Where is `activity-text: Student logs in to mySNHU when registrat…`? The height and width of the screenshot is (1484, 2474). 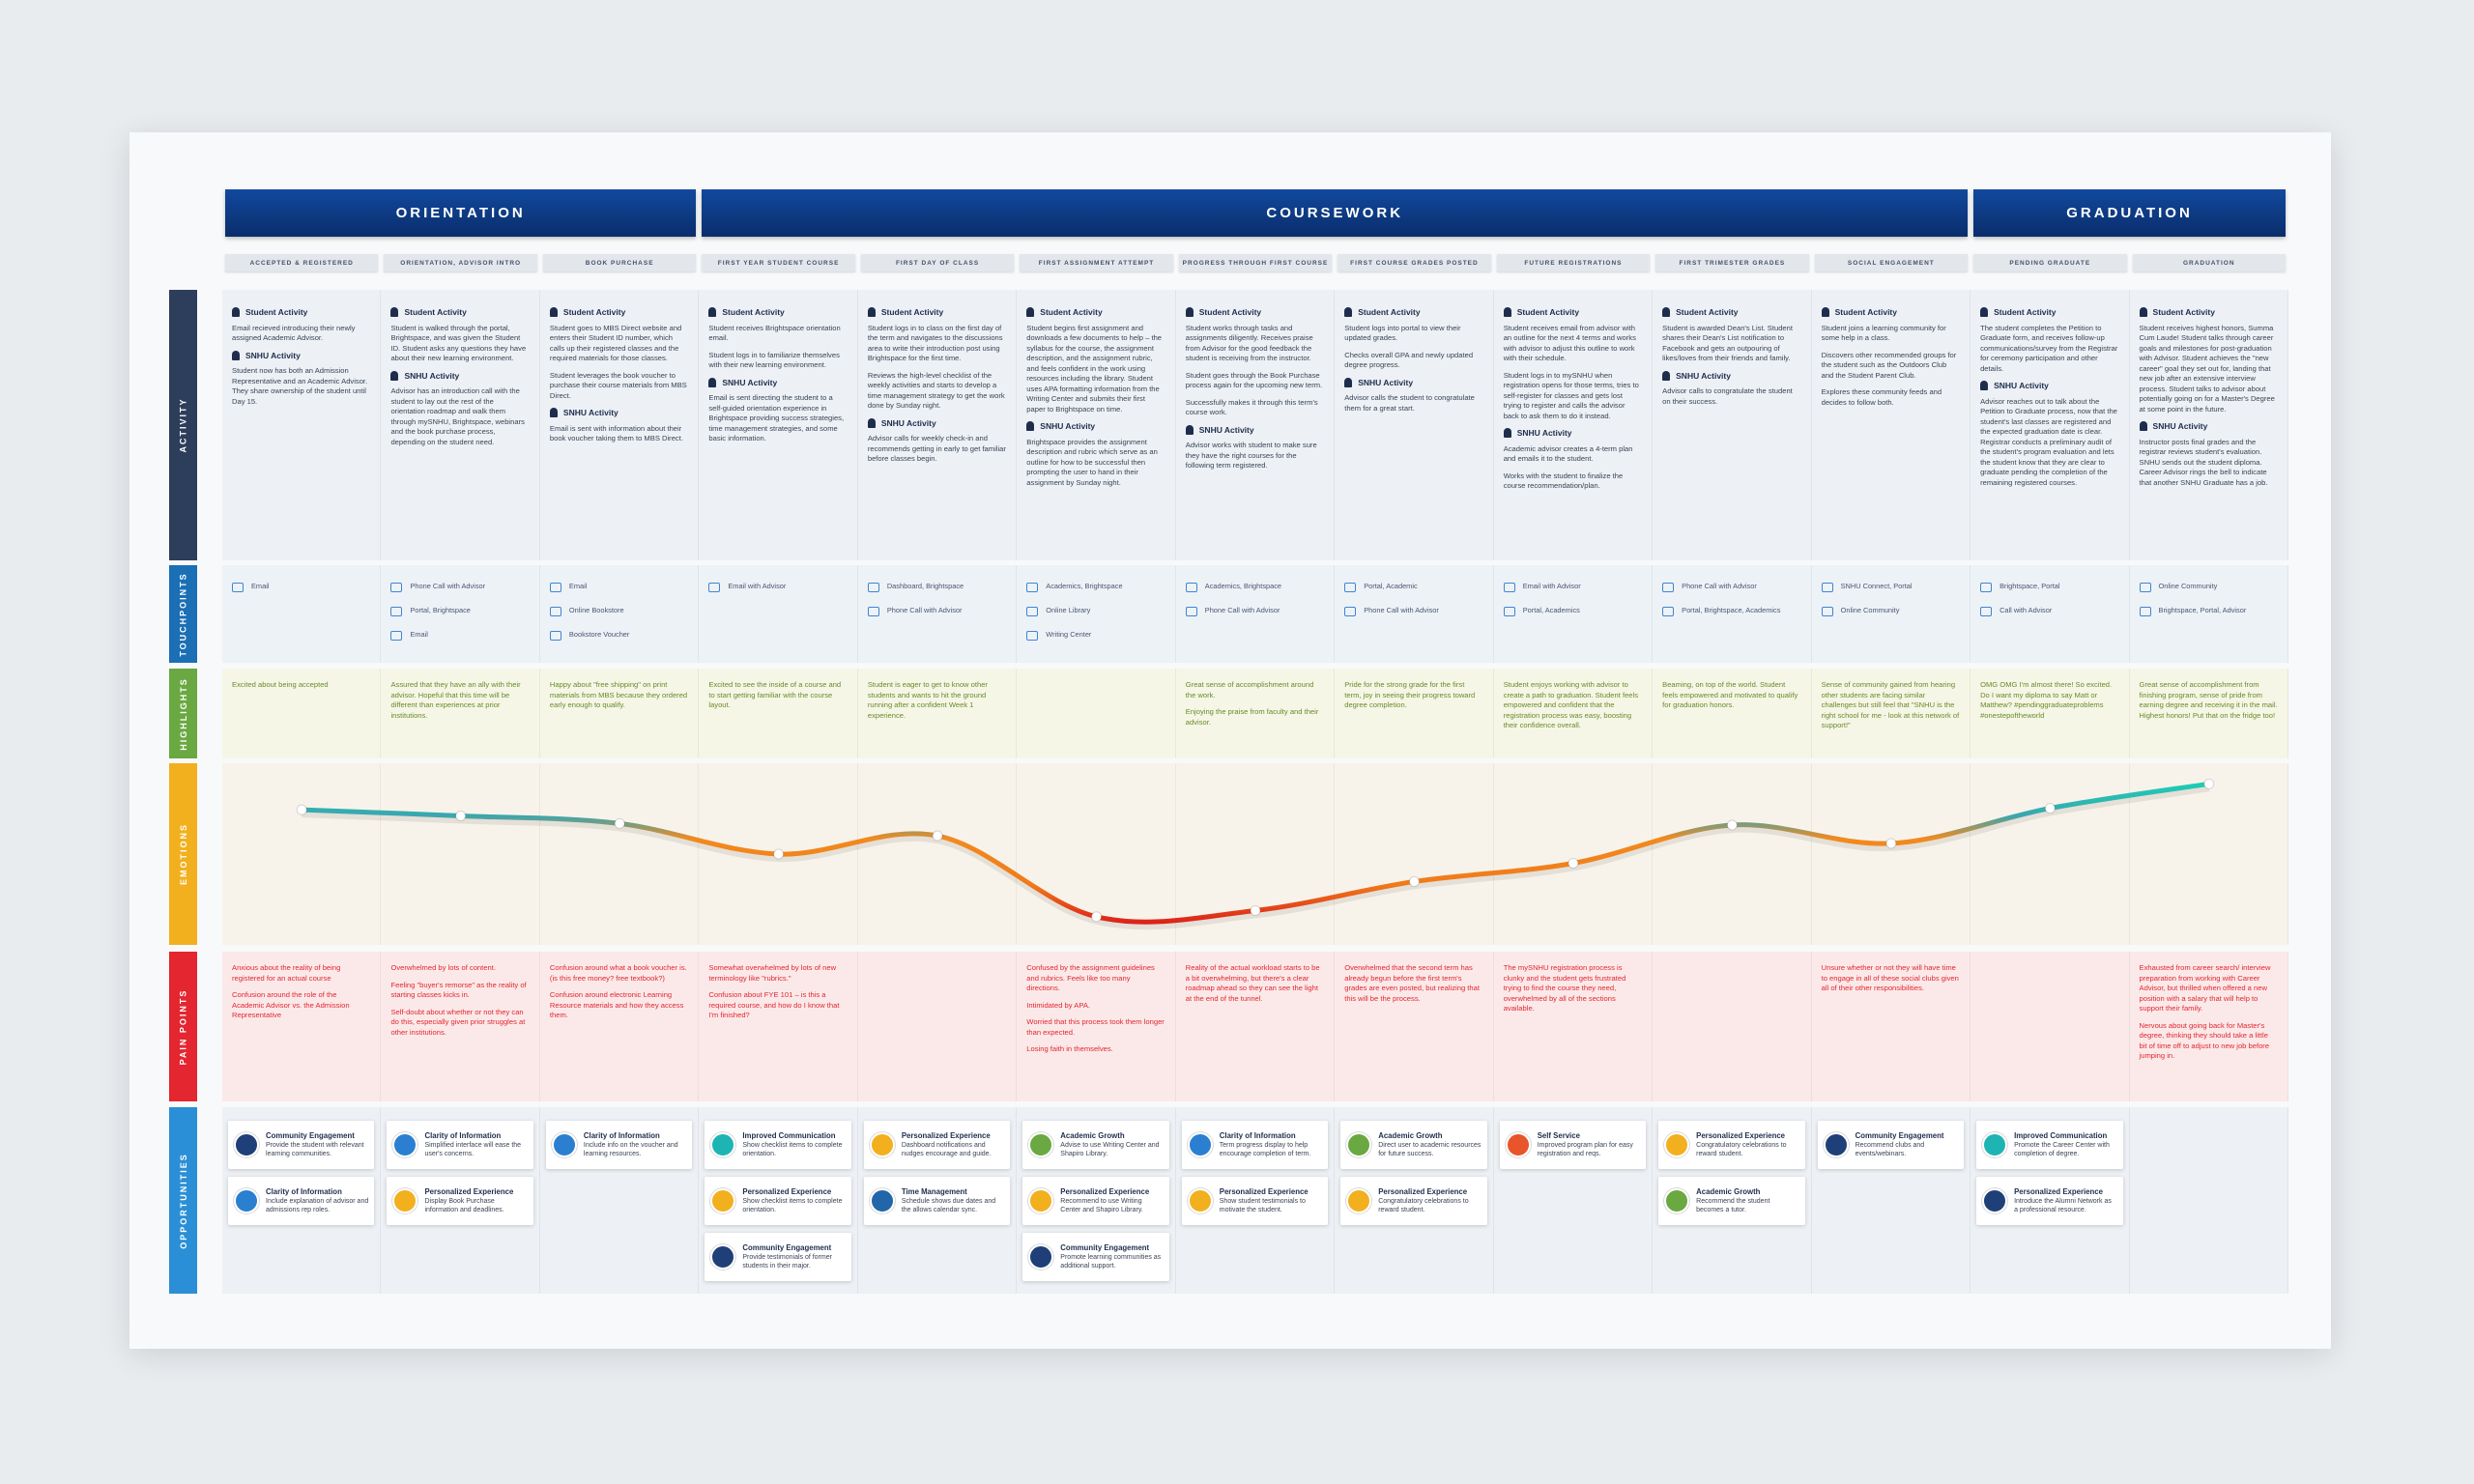
activity-text: Student logs in to mySNHU when registrat… is located at coordinates (1571, 395).